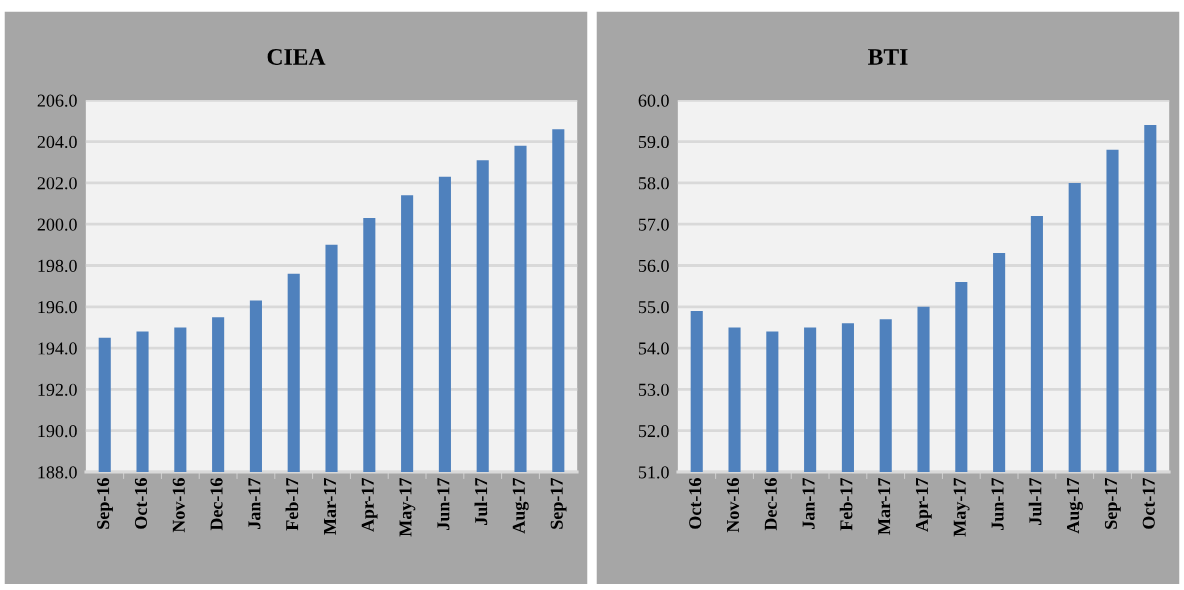 Image resolution: width=1184 pixels, height=590 pixels. I want to click on y-tick-label: 51.0, so click(653, 472).